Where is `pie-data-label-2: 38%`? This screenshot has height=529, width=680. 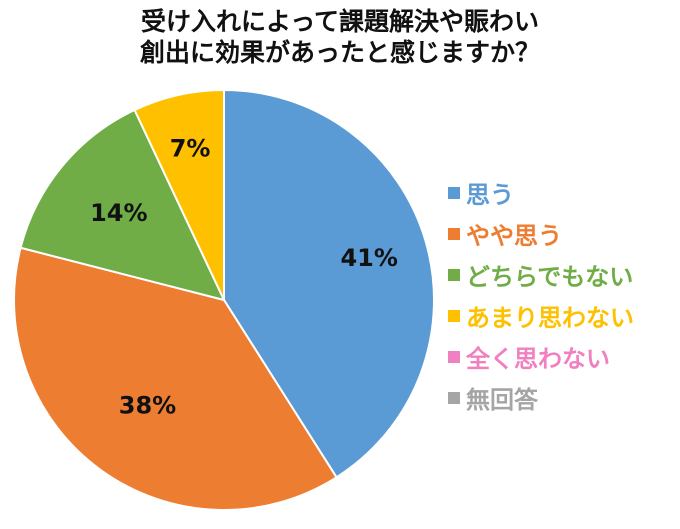 pie-data-label-2: 38% is located at coordinates (147, 405).